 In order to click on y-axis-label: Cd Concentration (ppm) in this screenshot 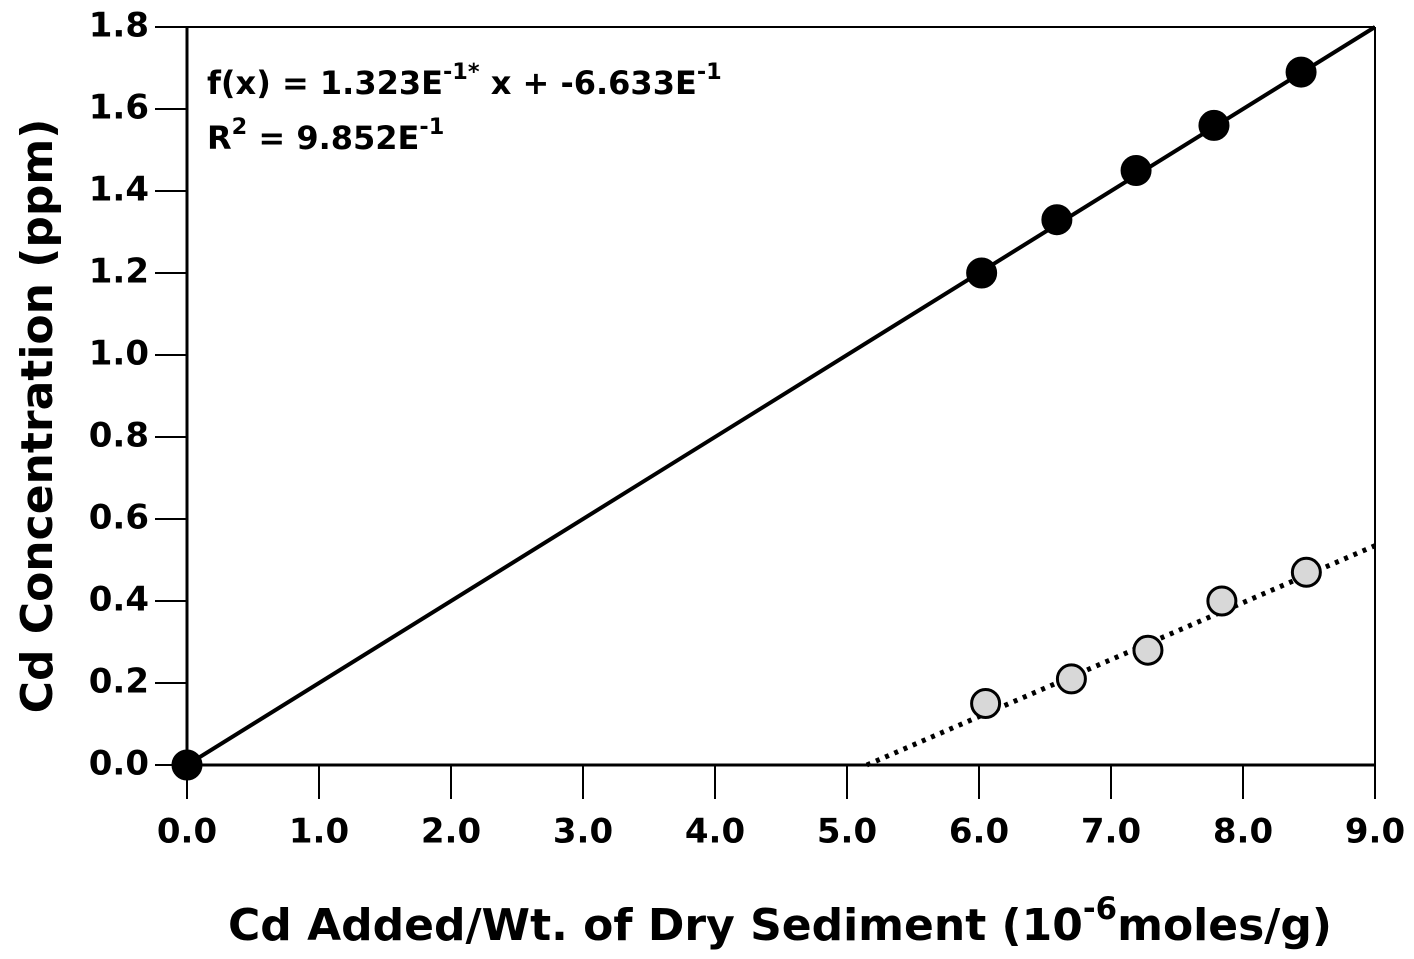, I will do `click(37, 416)`.